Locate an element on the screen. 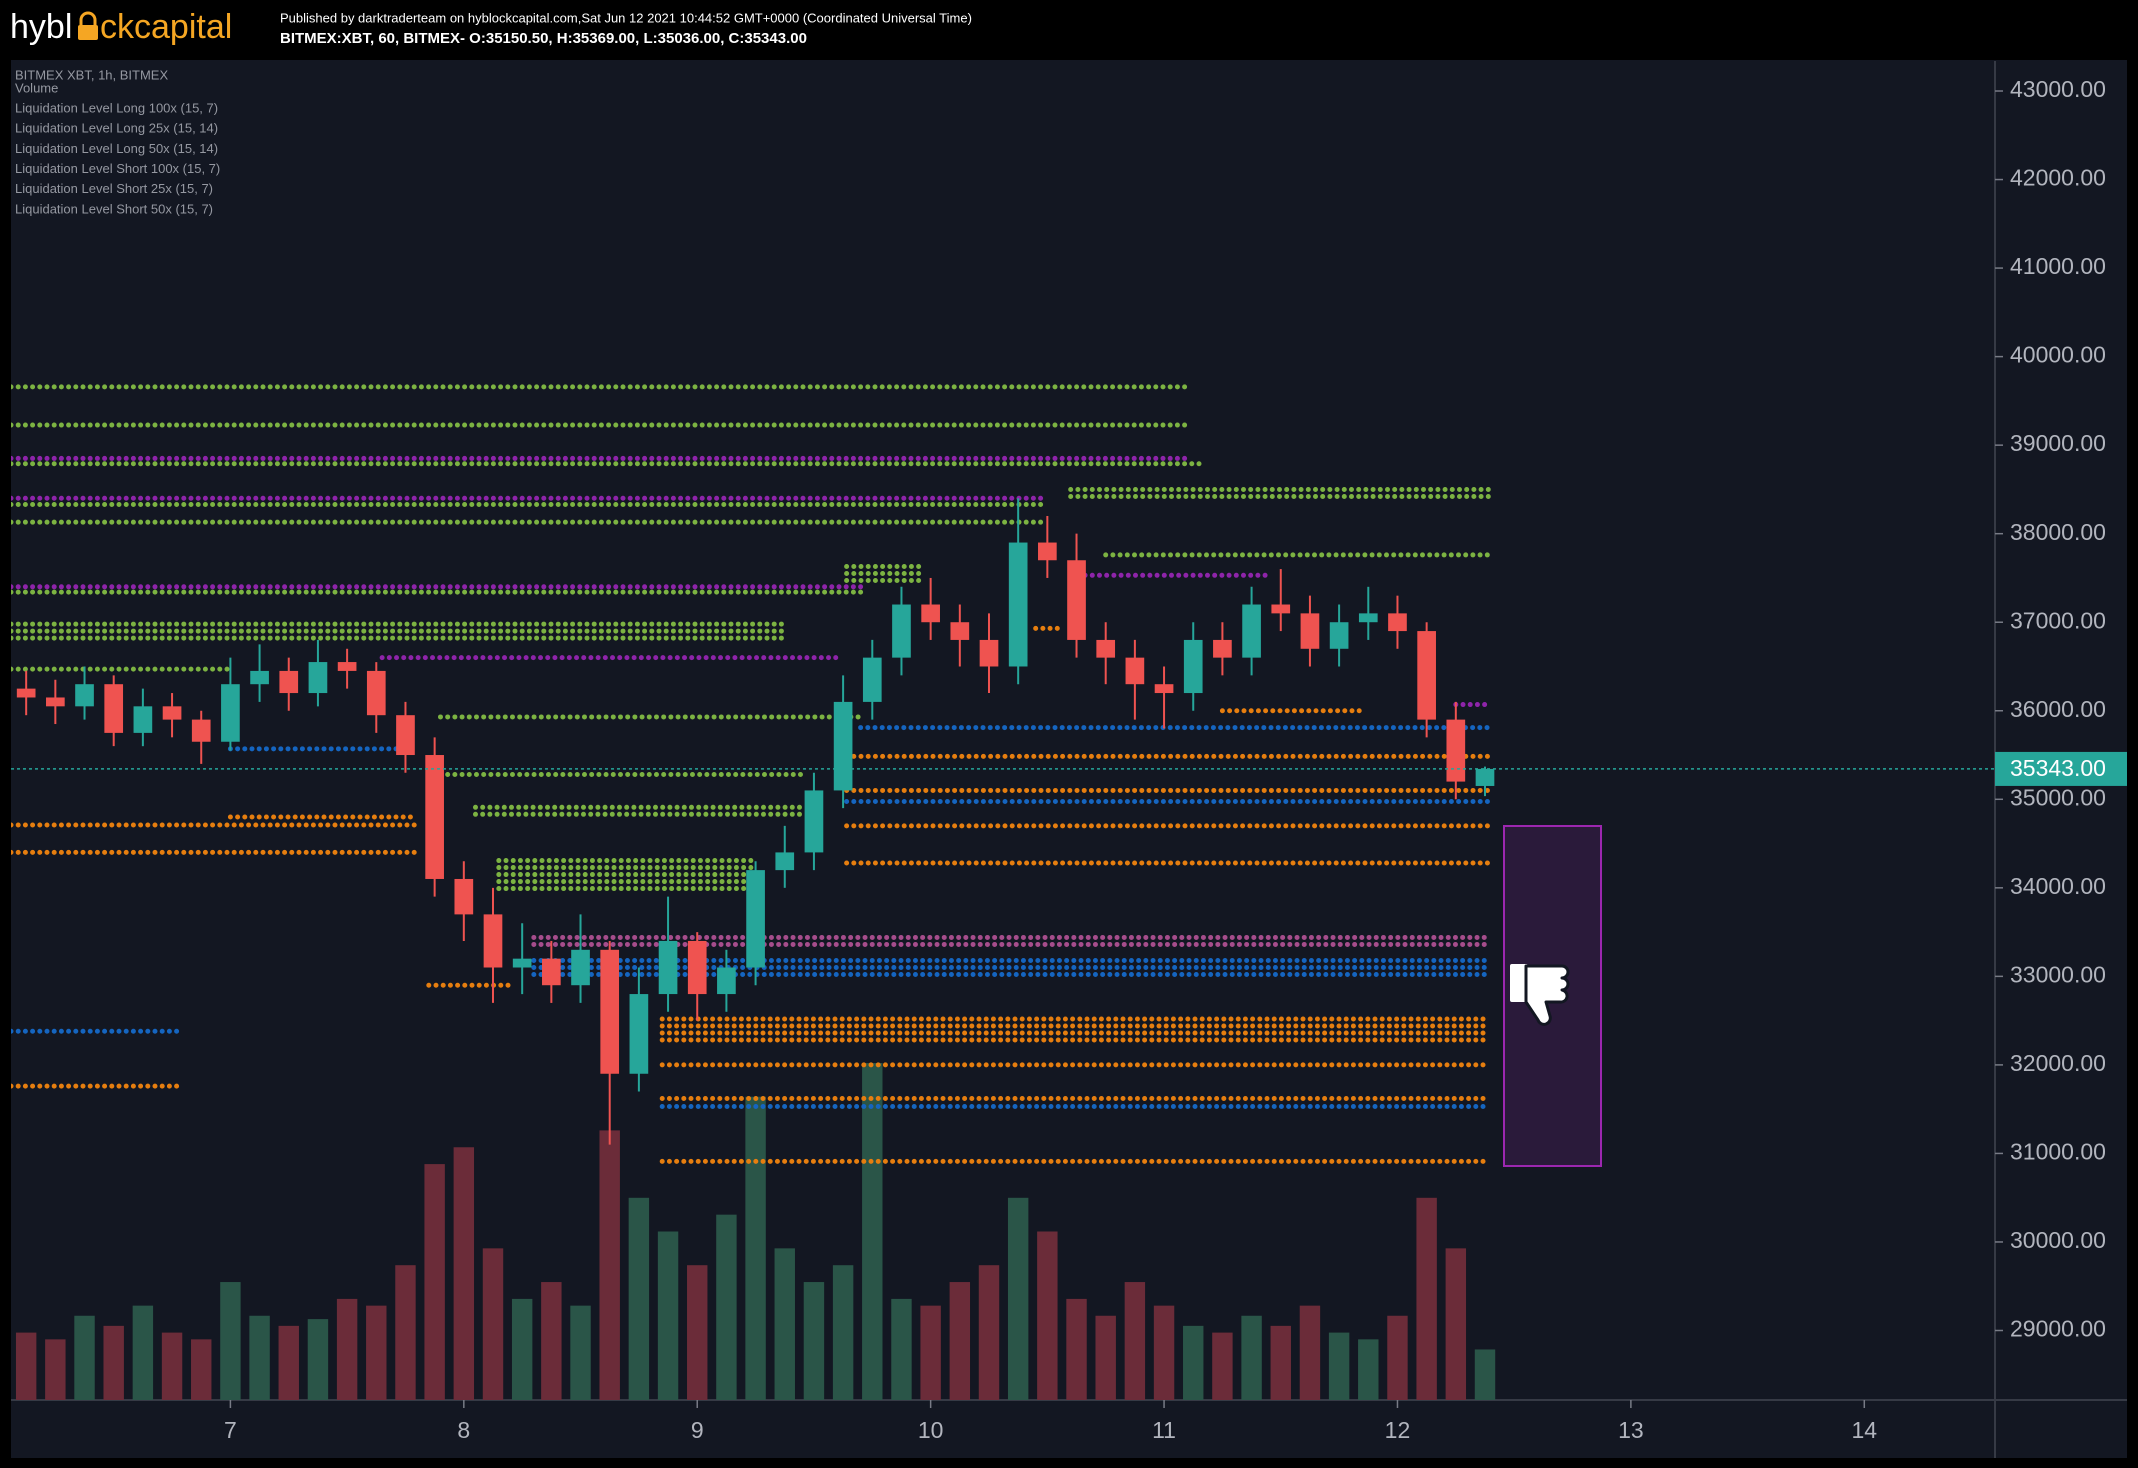 The height and width of the screenshot is (1468, 2138). y-tick-label: 39000.00 is located at coordinates (2058, 443).